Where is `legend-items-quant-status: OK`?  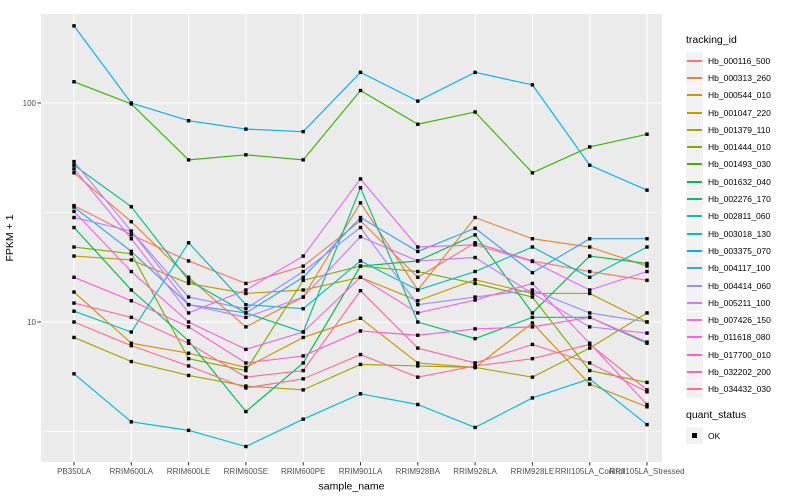 legend-items-quant-status: OK is located at coordinates (742, 436).